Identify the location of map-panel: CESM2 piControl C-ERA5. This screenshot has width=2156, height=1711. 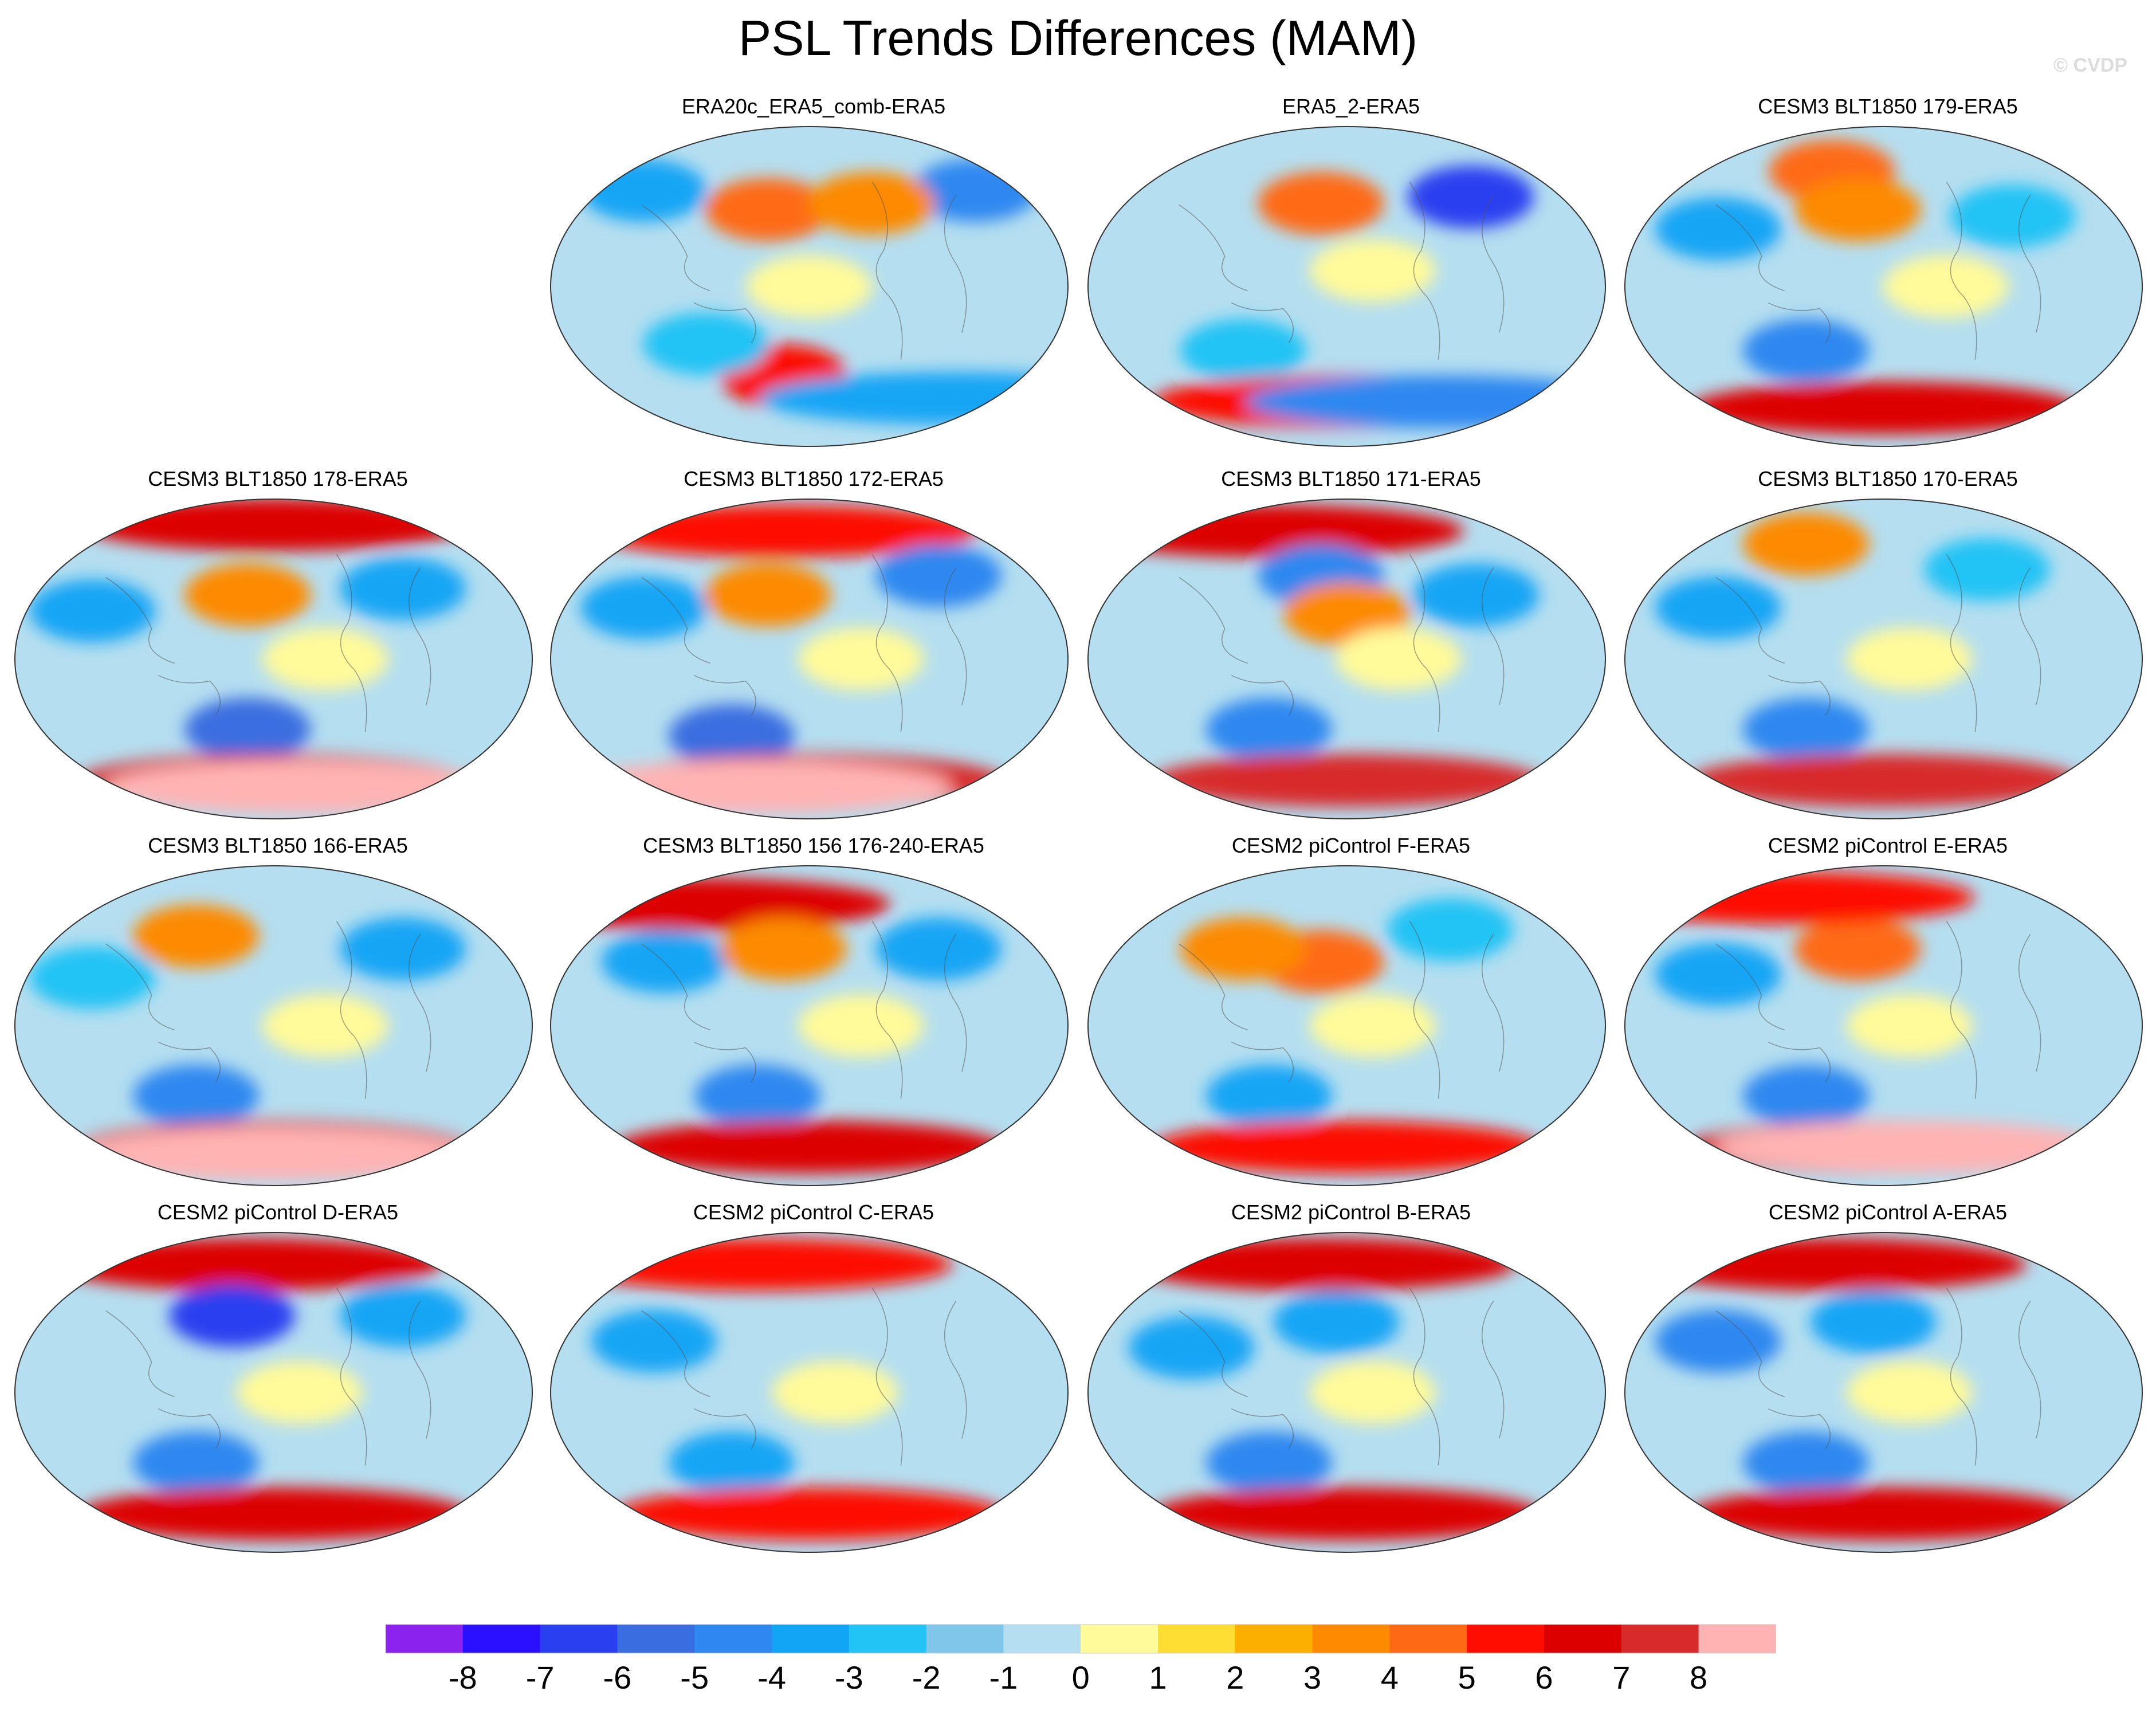
(813, 1383).